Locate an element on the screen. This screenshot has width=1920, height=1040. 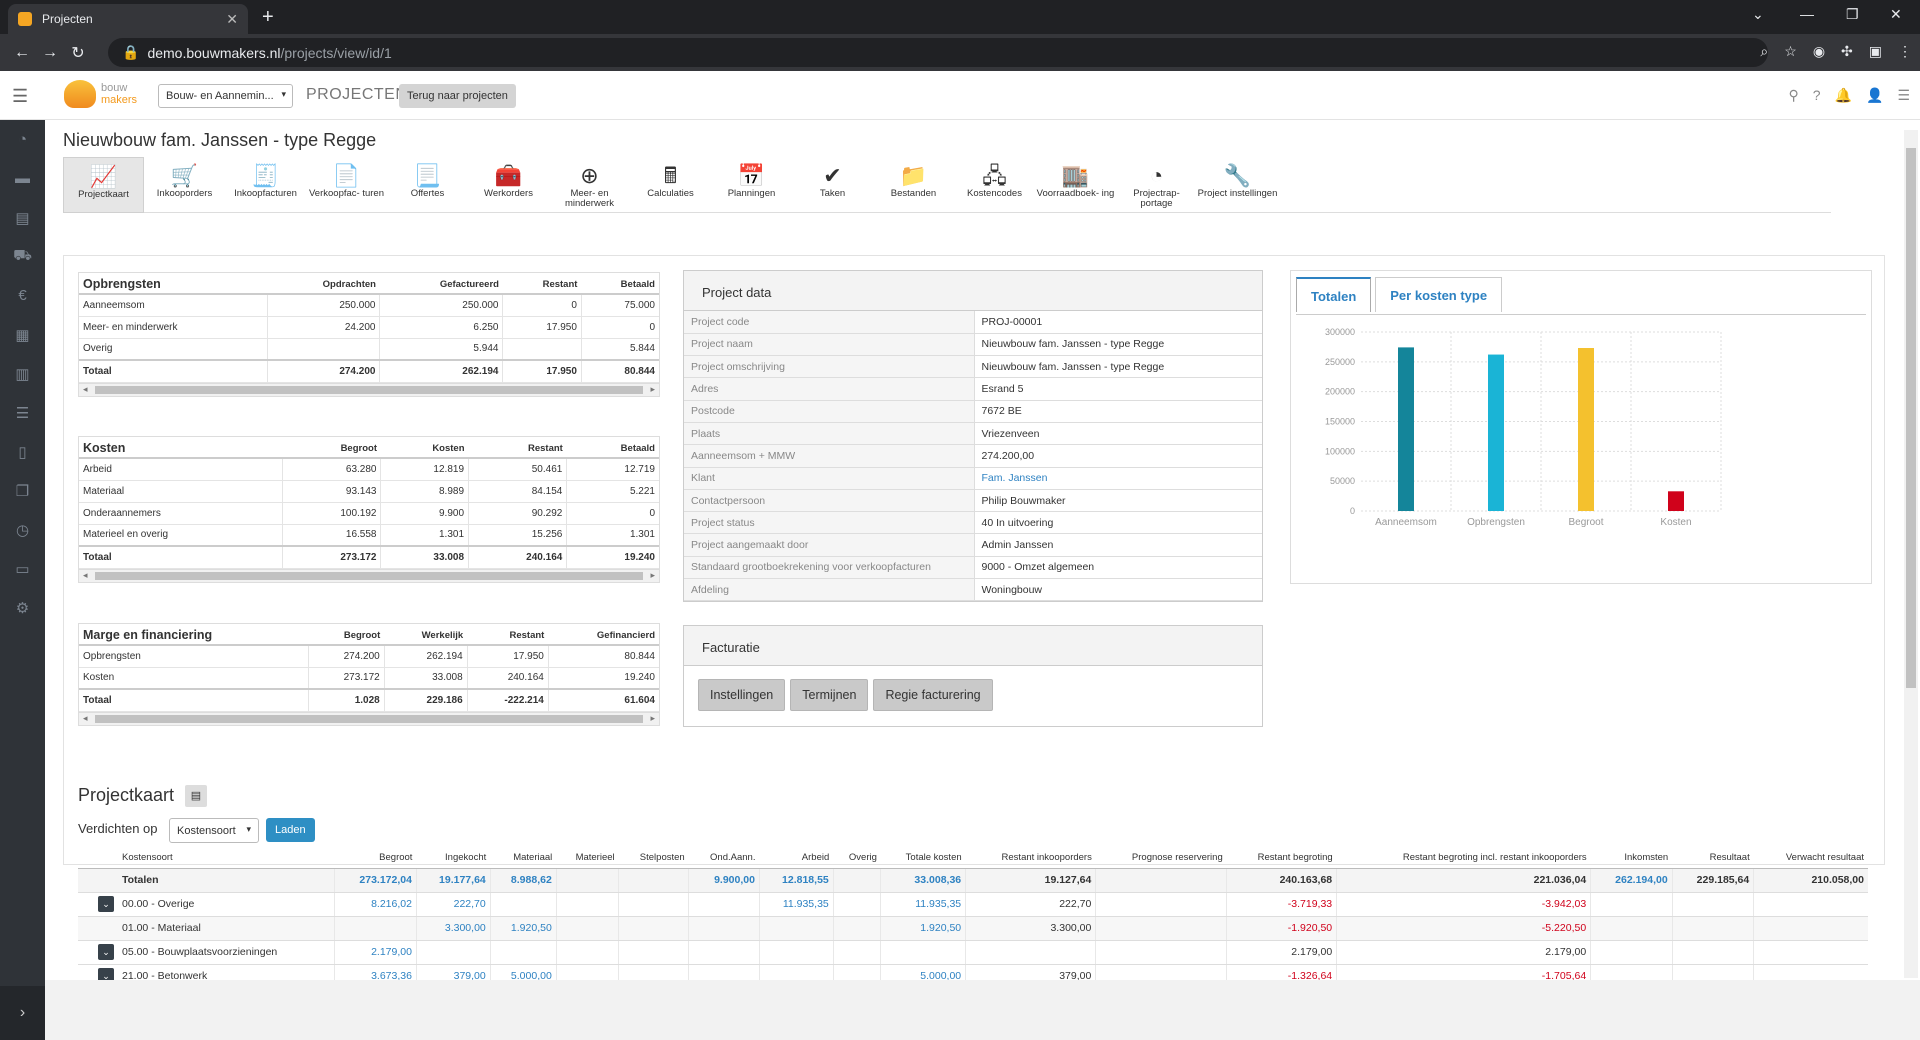
toolbar-warehouse-button: 🏬 Voorraadboek- ing is located at coordinates (1075, 185).